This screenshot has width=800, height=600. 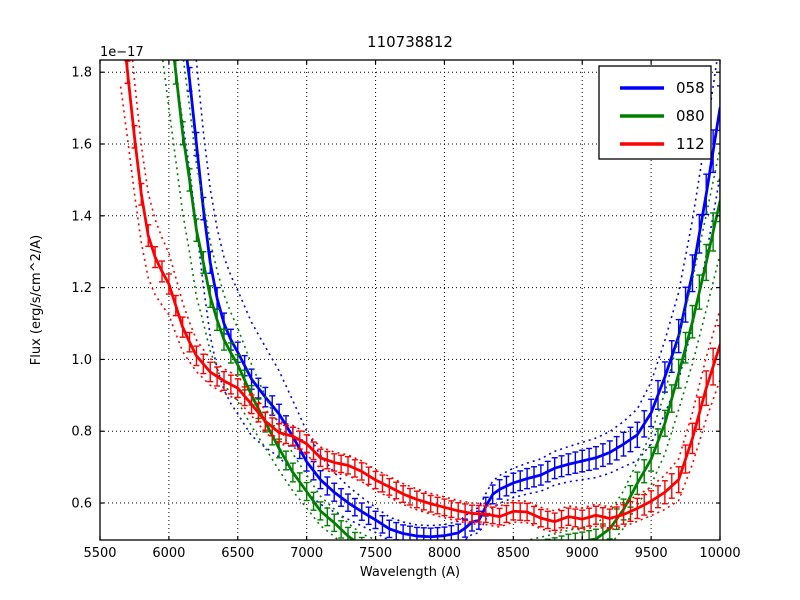 I want to click on legend-entry-112: 112, so click(x=662, y=144).